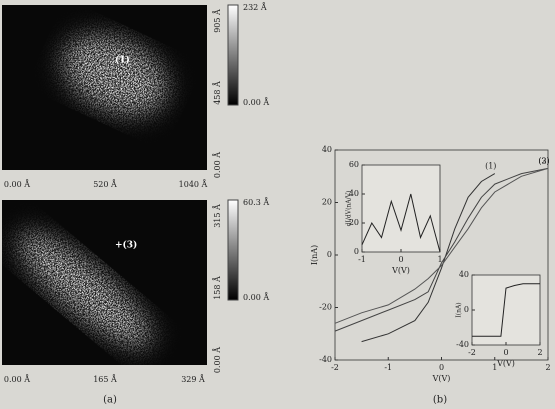 The width and height of the screenshot is (555, 409). What do you see at coordinates (440, 400) in the screenshot?
I see `caption: (b)` at bounding box center [440, 400].